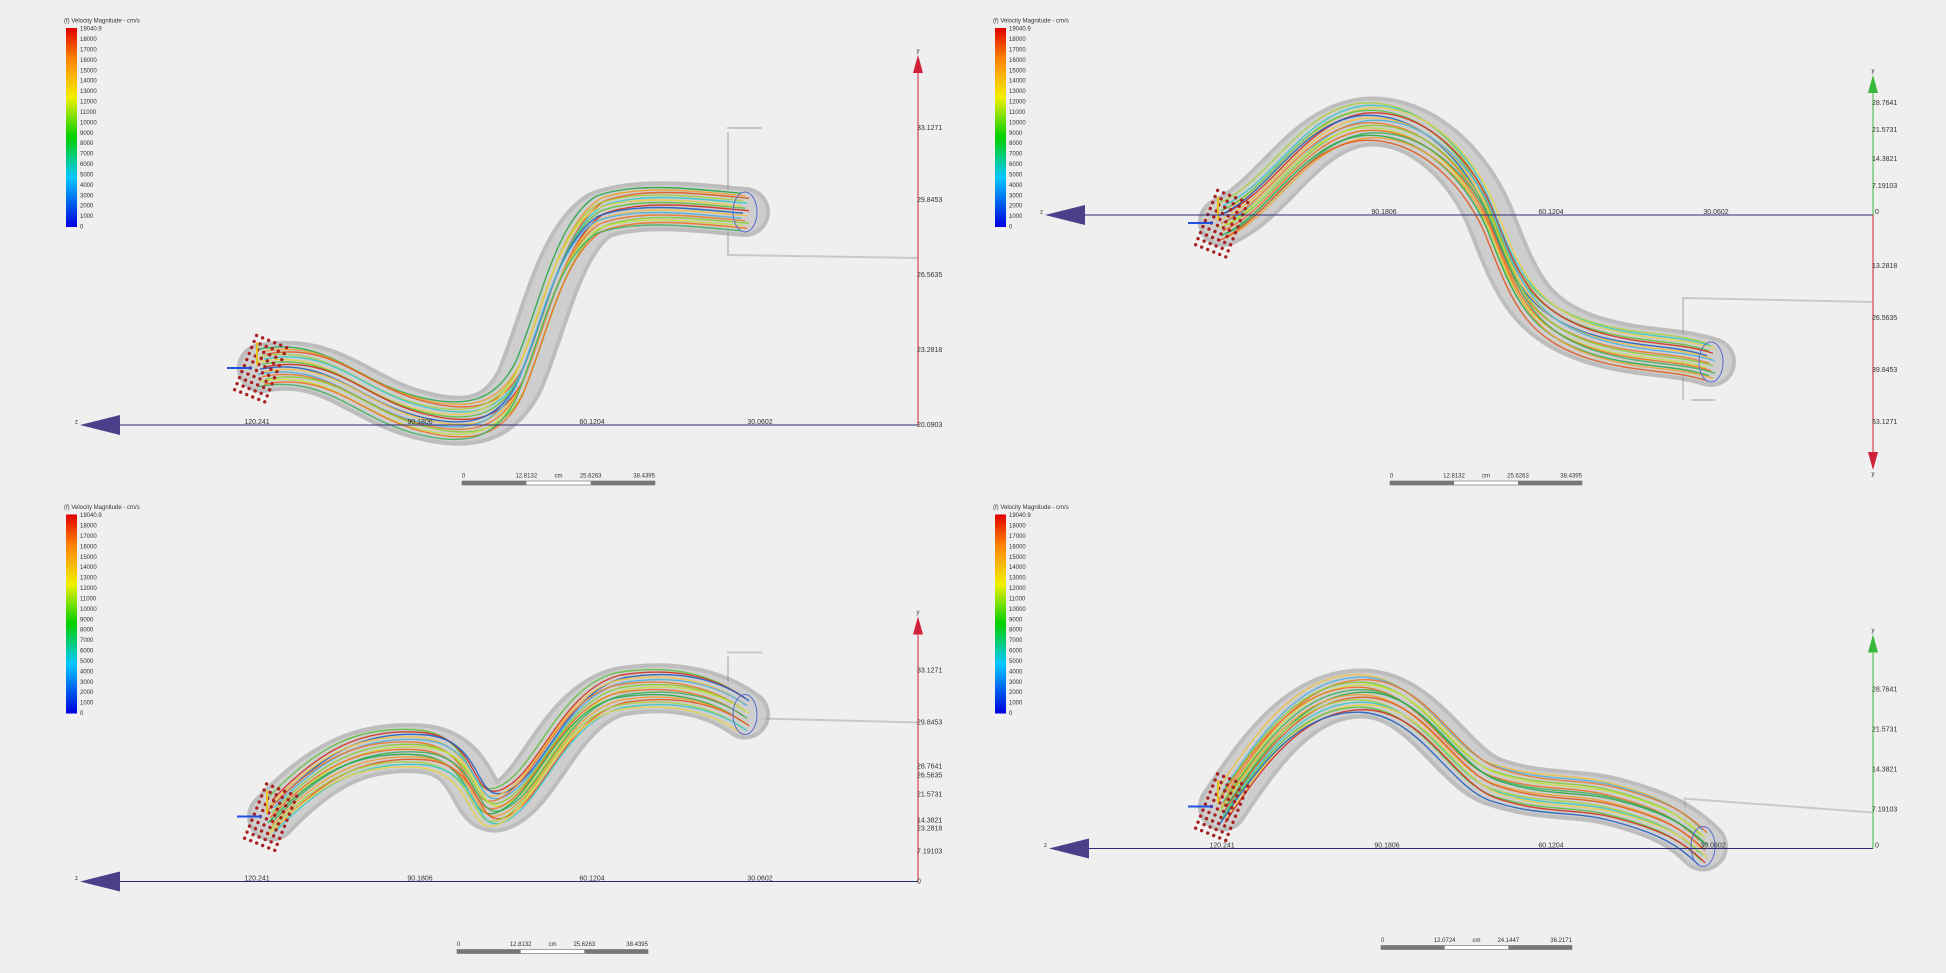 The image size is (1946, 973). Describe the element at coordinates (88, 40) in the screenshot. I see `legend-label: 18000` at that location.